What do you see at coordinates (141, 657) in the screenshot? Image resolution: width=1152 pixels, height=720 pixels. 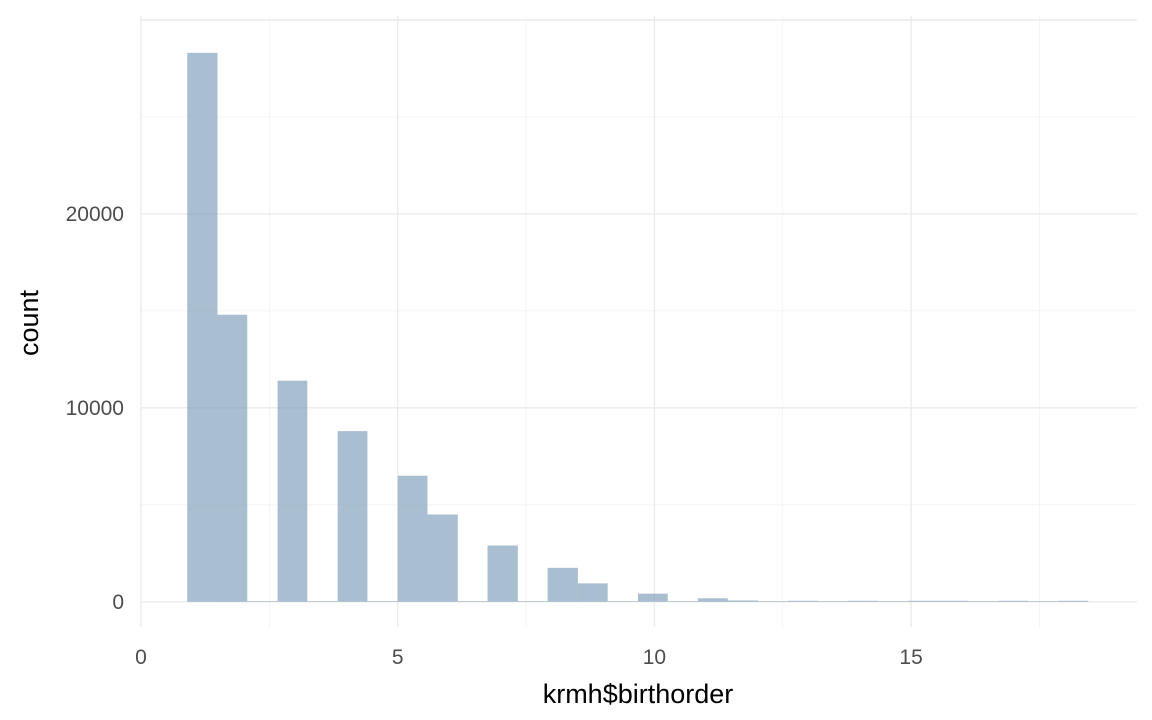 I see `x-tick-label: 0` at bounding box center [141, 657].